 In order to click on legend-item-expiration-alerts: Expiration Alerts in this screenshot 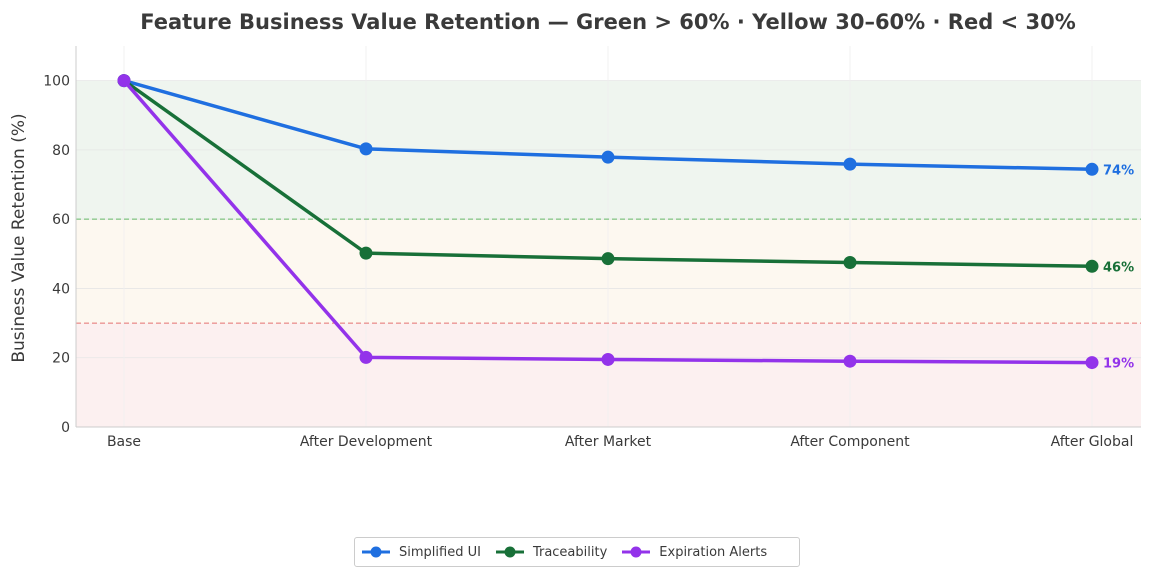, I will do `click(694, 552)`.